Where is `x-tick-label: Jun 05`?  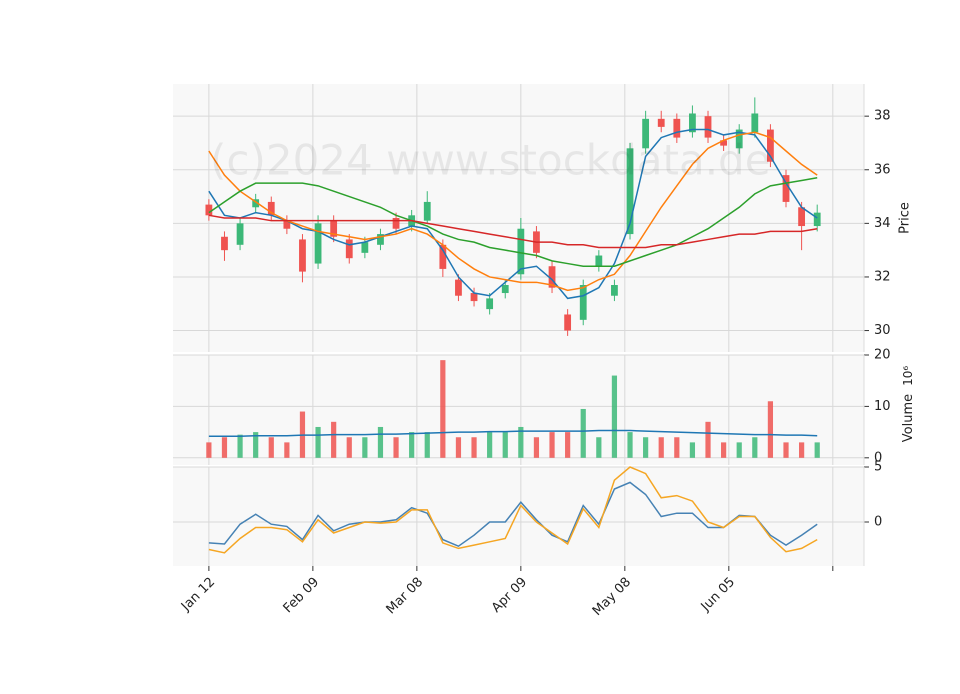 x-tick-label: Jun 05 is located at coordinates (718, 595).